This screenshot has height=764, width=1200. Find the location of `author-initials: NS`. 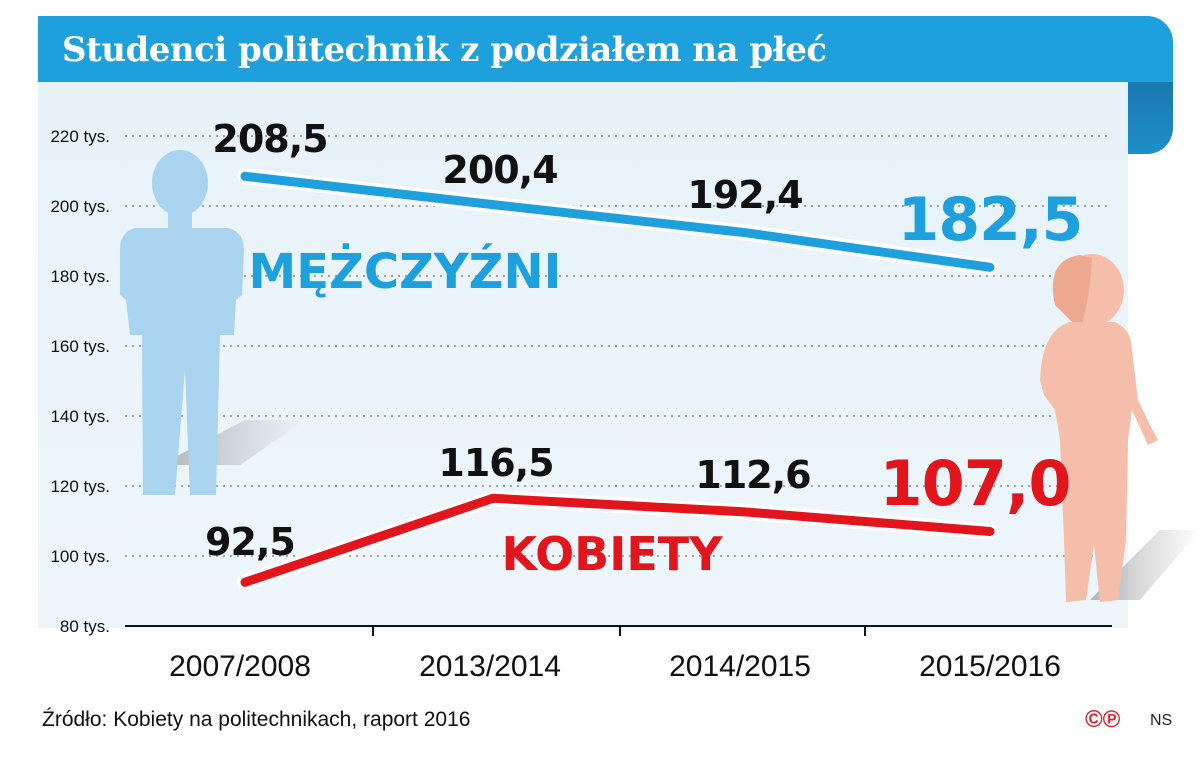

author-initials: NS is located at coordinates (1161, 720).